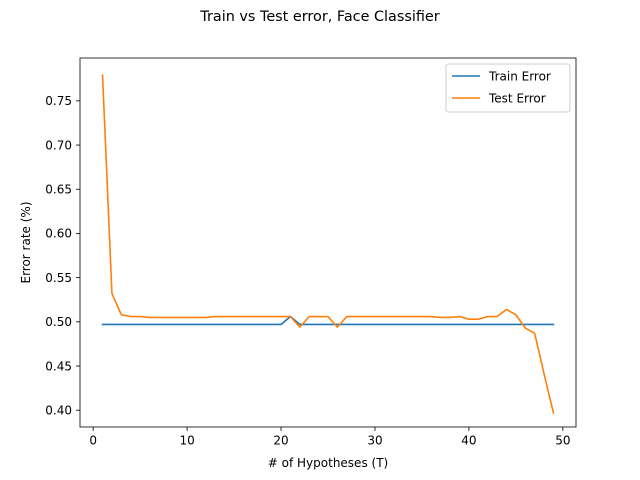 The image size is (640, 480). I want to click on y-tick-label: 0.75, so click(58, 101).